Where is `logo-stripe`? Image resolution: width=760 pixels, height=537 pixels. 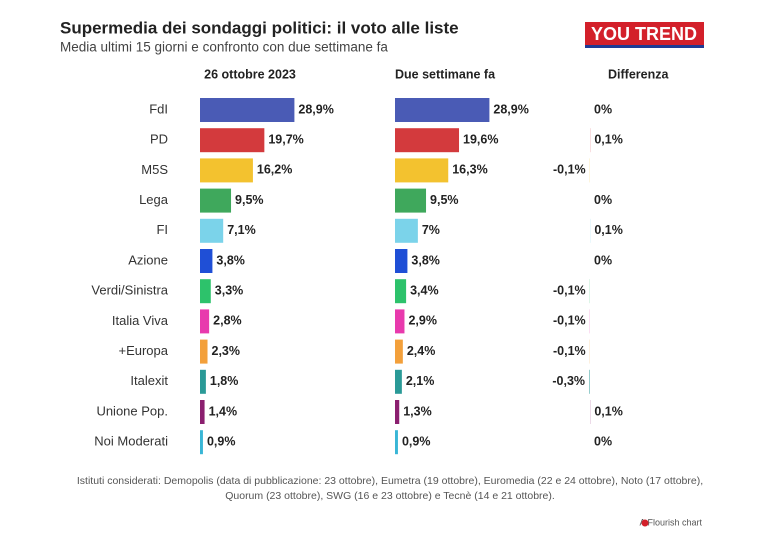 logo-stripe is located at coordinates (644, 46).